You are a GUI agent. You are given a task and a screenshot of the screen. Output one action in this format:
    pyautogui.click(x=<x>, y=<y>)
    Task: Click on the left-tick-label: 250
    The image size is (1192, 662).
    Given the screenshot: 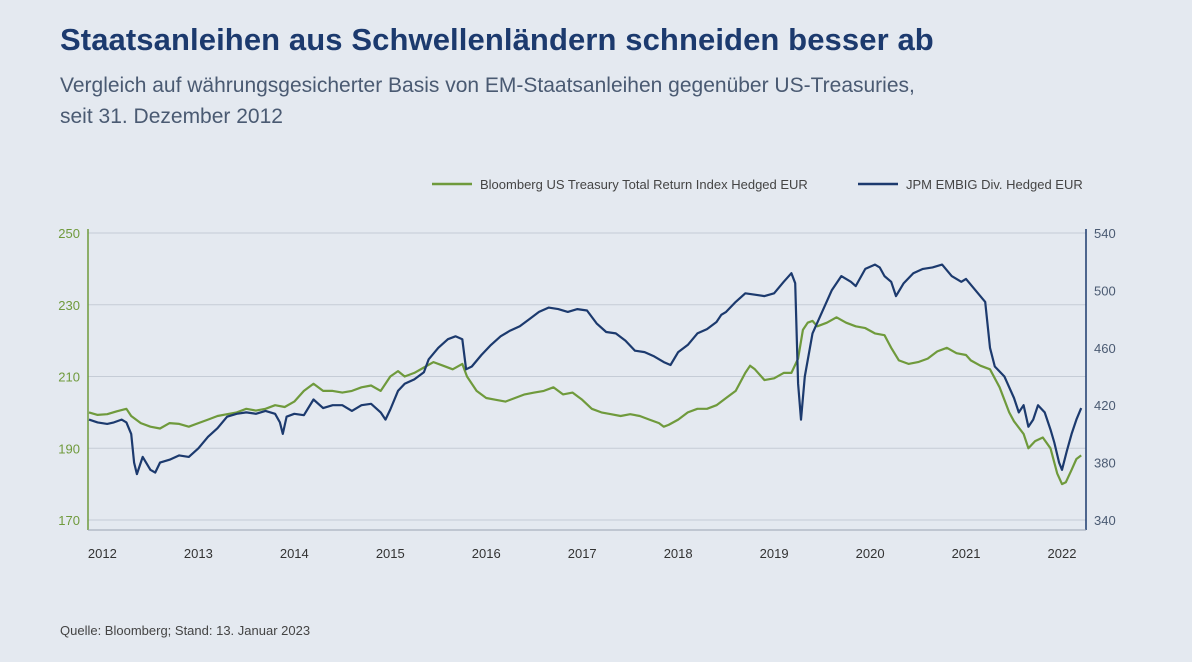 What is the action you would take?
    pyautogui.click(x=69, y=233)
    